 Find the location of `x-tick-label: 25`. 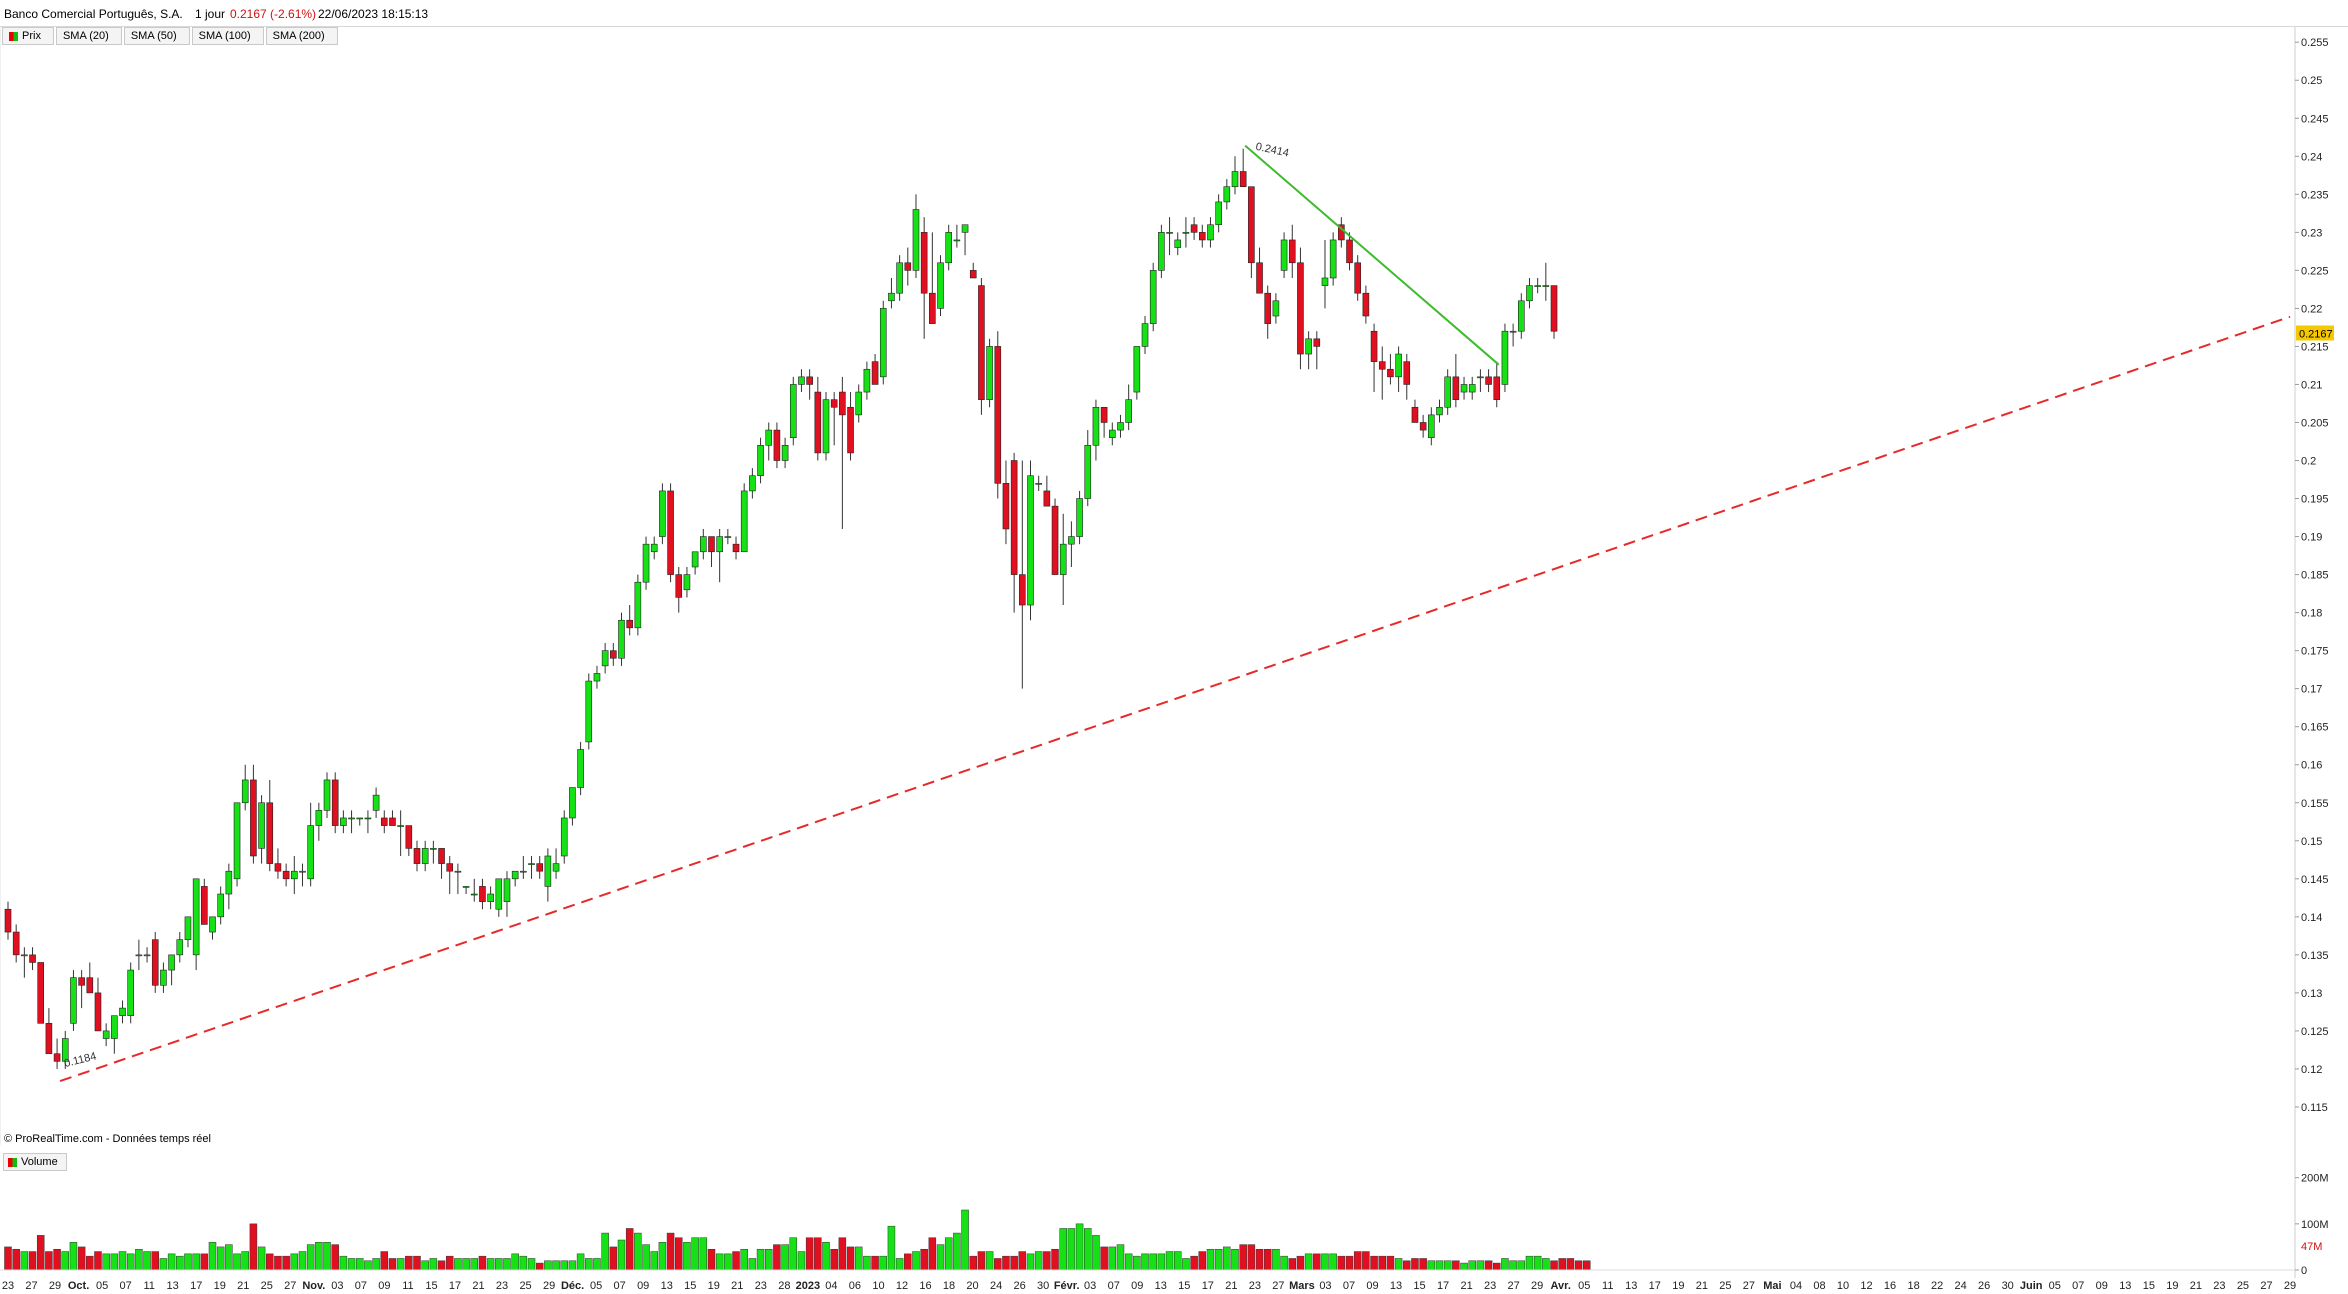

x-tick-label: 25 is located at coordinates (2243, 1286).